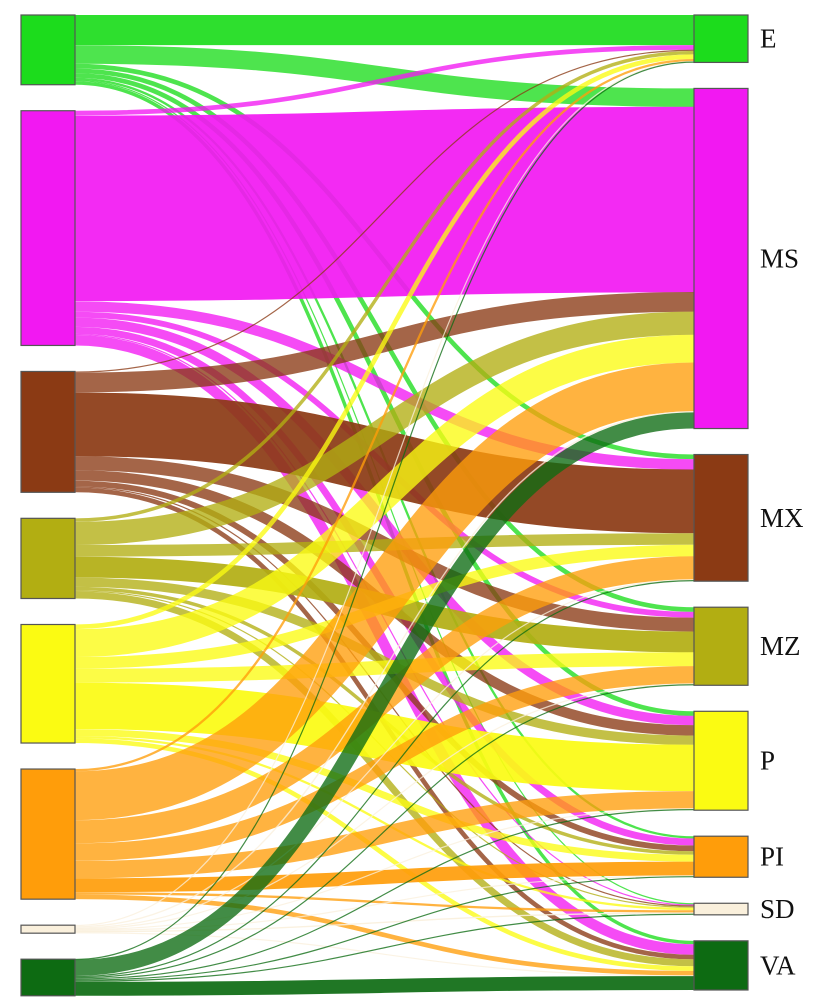 This screenshot has width=816, height=1007. What do you see at coordinates (384, 545) in the screenshot?
I see `flow-mz-to-mx` at bounding box center [384, 545].